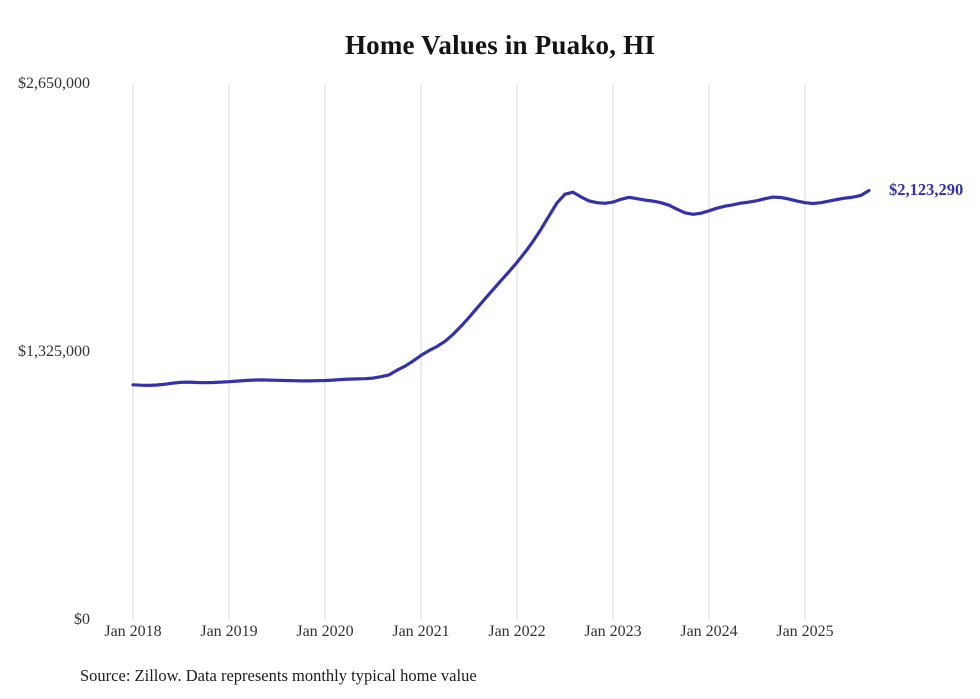 This screenshot has height=699, width=980. What do you see at coordinates (54, 83) in the screenshot?
I see `y-axis-tick-label: $2,650,000` at bounding box center [54, 83].